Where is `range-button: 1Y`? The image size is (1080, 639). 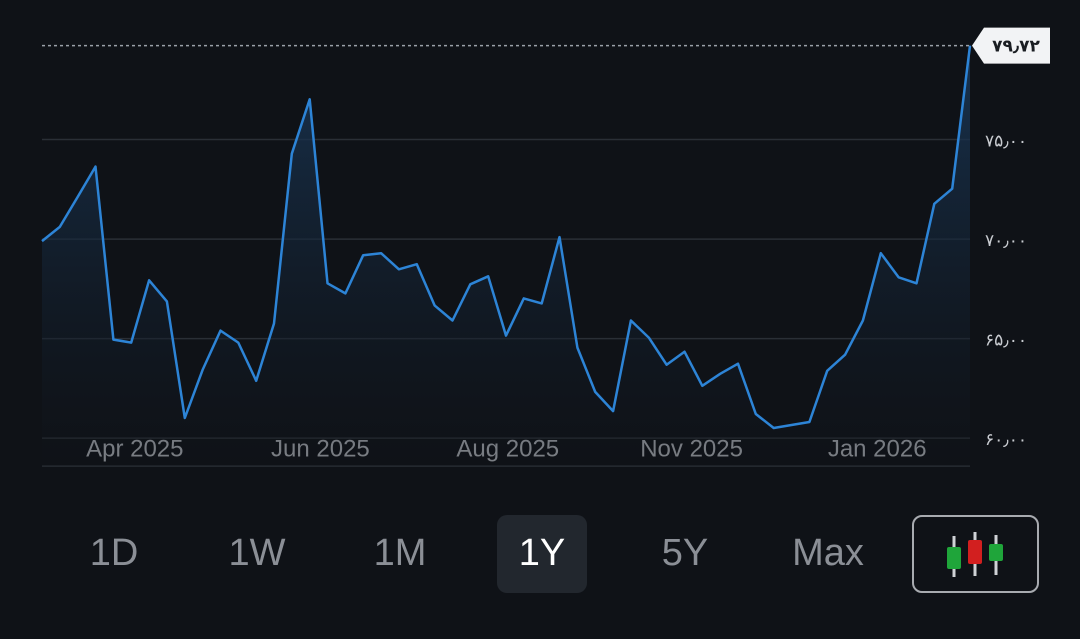
range-button: 1Y is located at coordinates (542, 553).